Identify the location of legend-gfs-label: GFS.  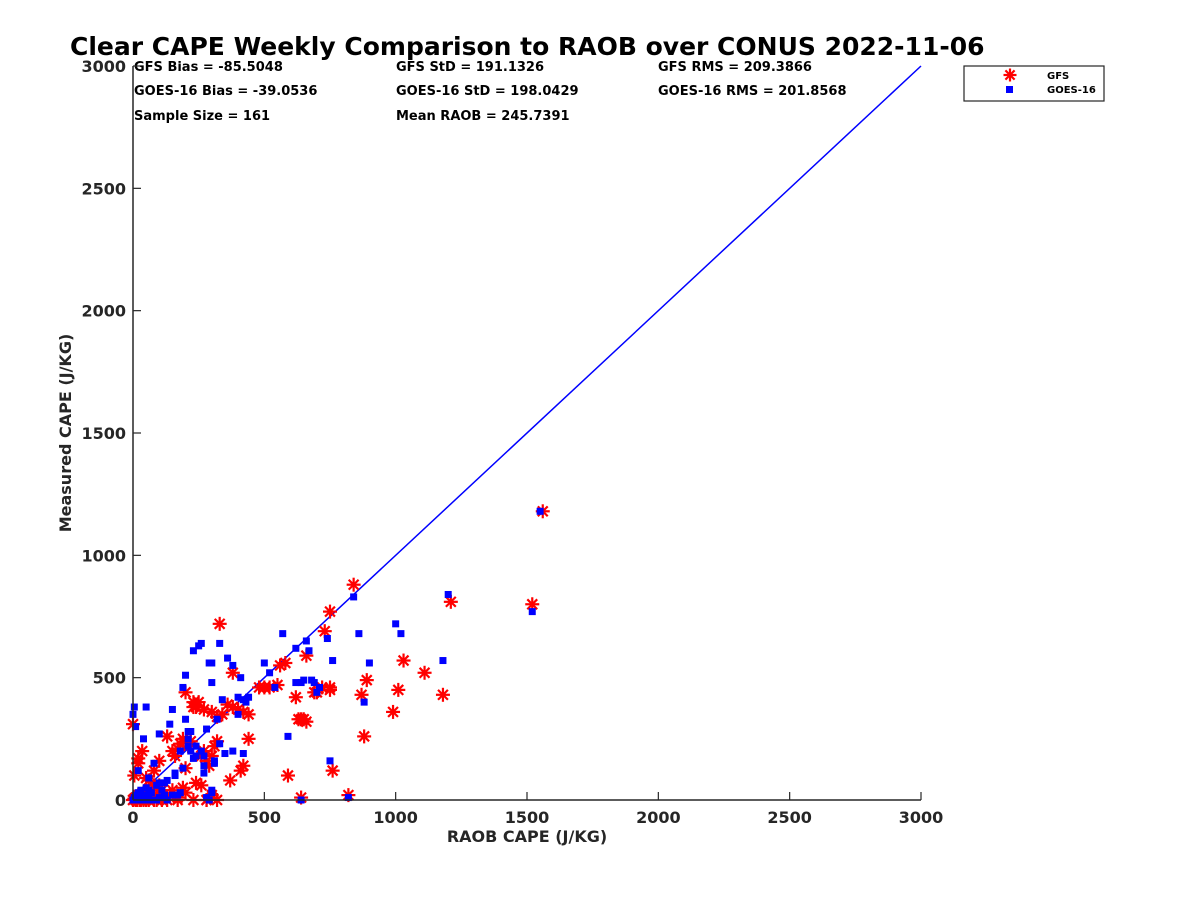
(1058, 76).